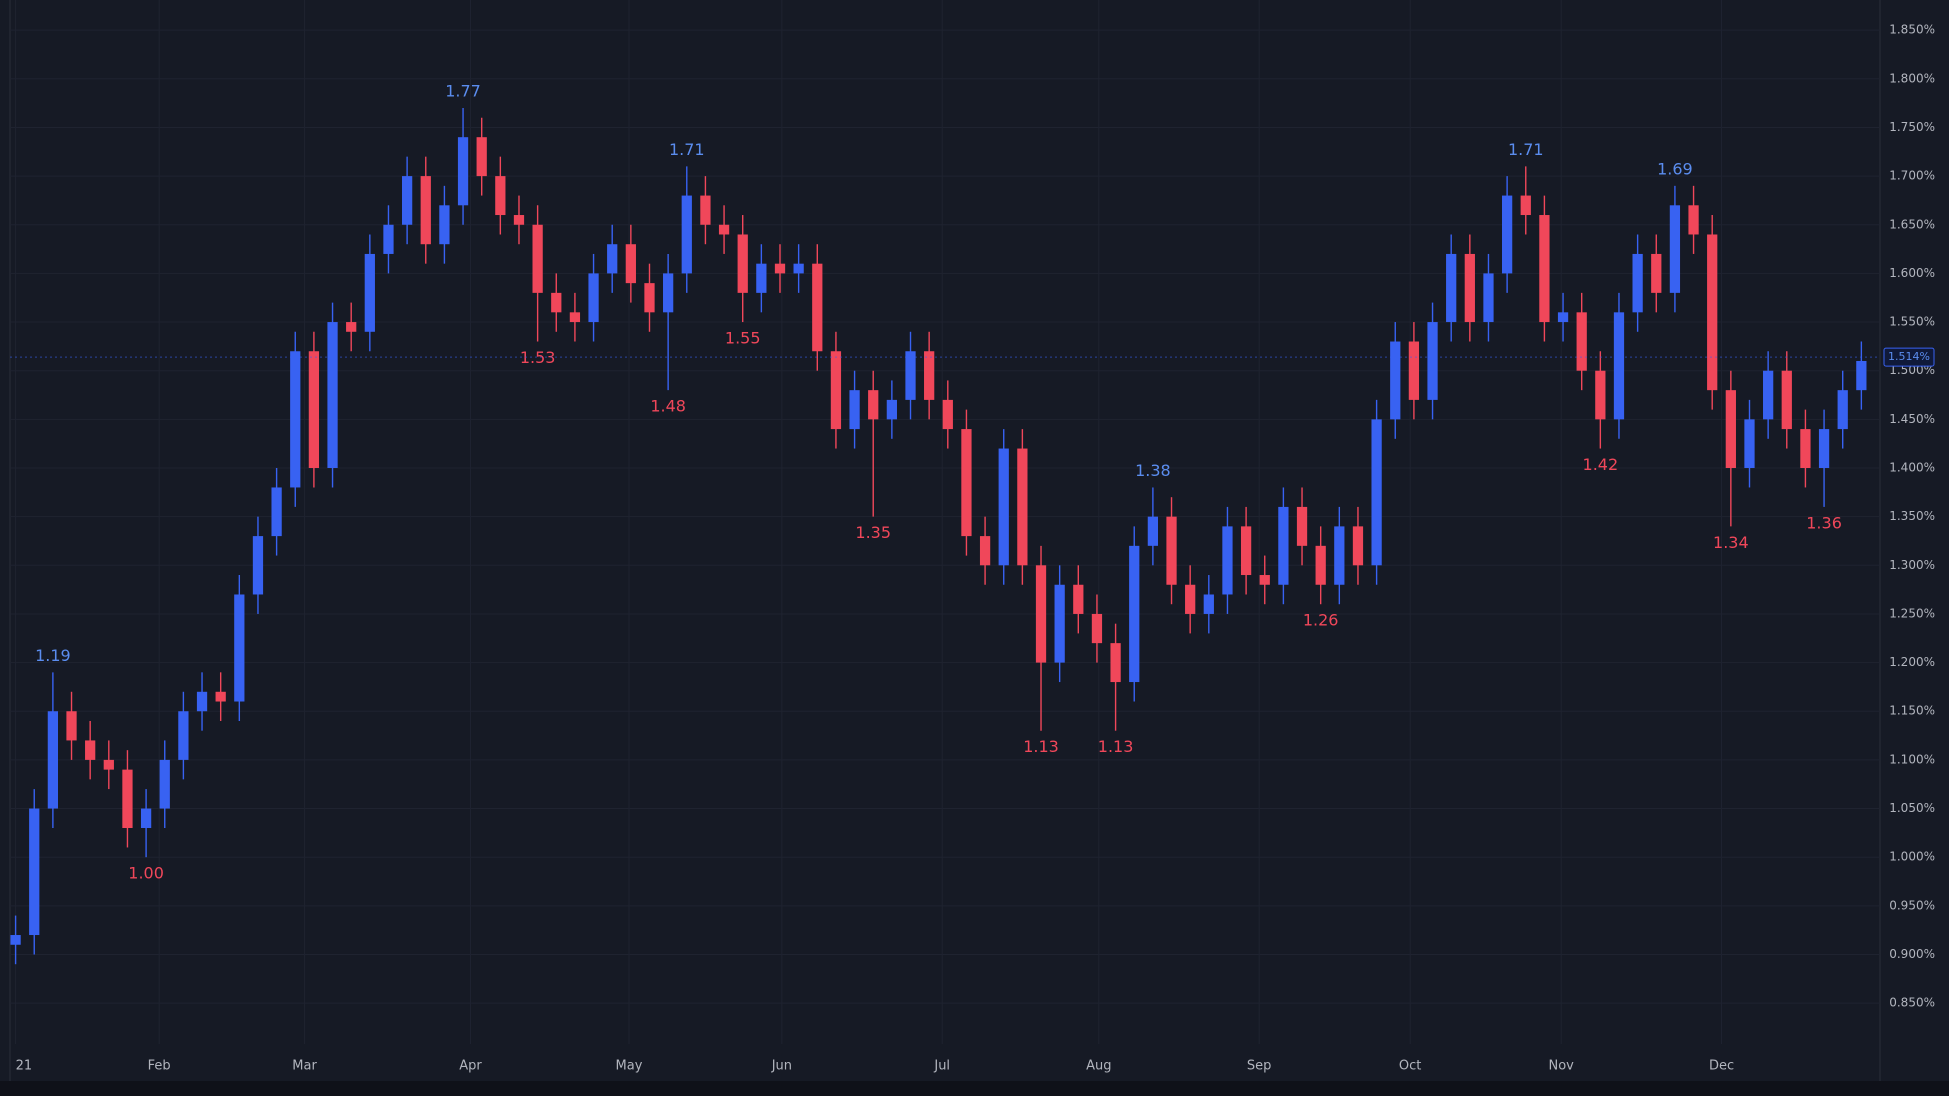 The width and height of the screenshot is (1949, 1096). Describe the element at coordinates (1153, 470) in the screenshot. I see `high-label: 1.38` at that location.